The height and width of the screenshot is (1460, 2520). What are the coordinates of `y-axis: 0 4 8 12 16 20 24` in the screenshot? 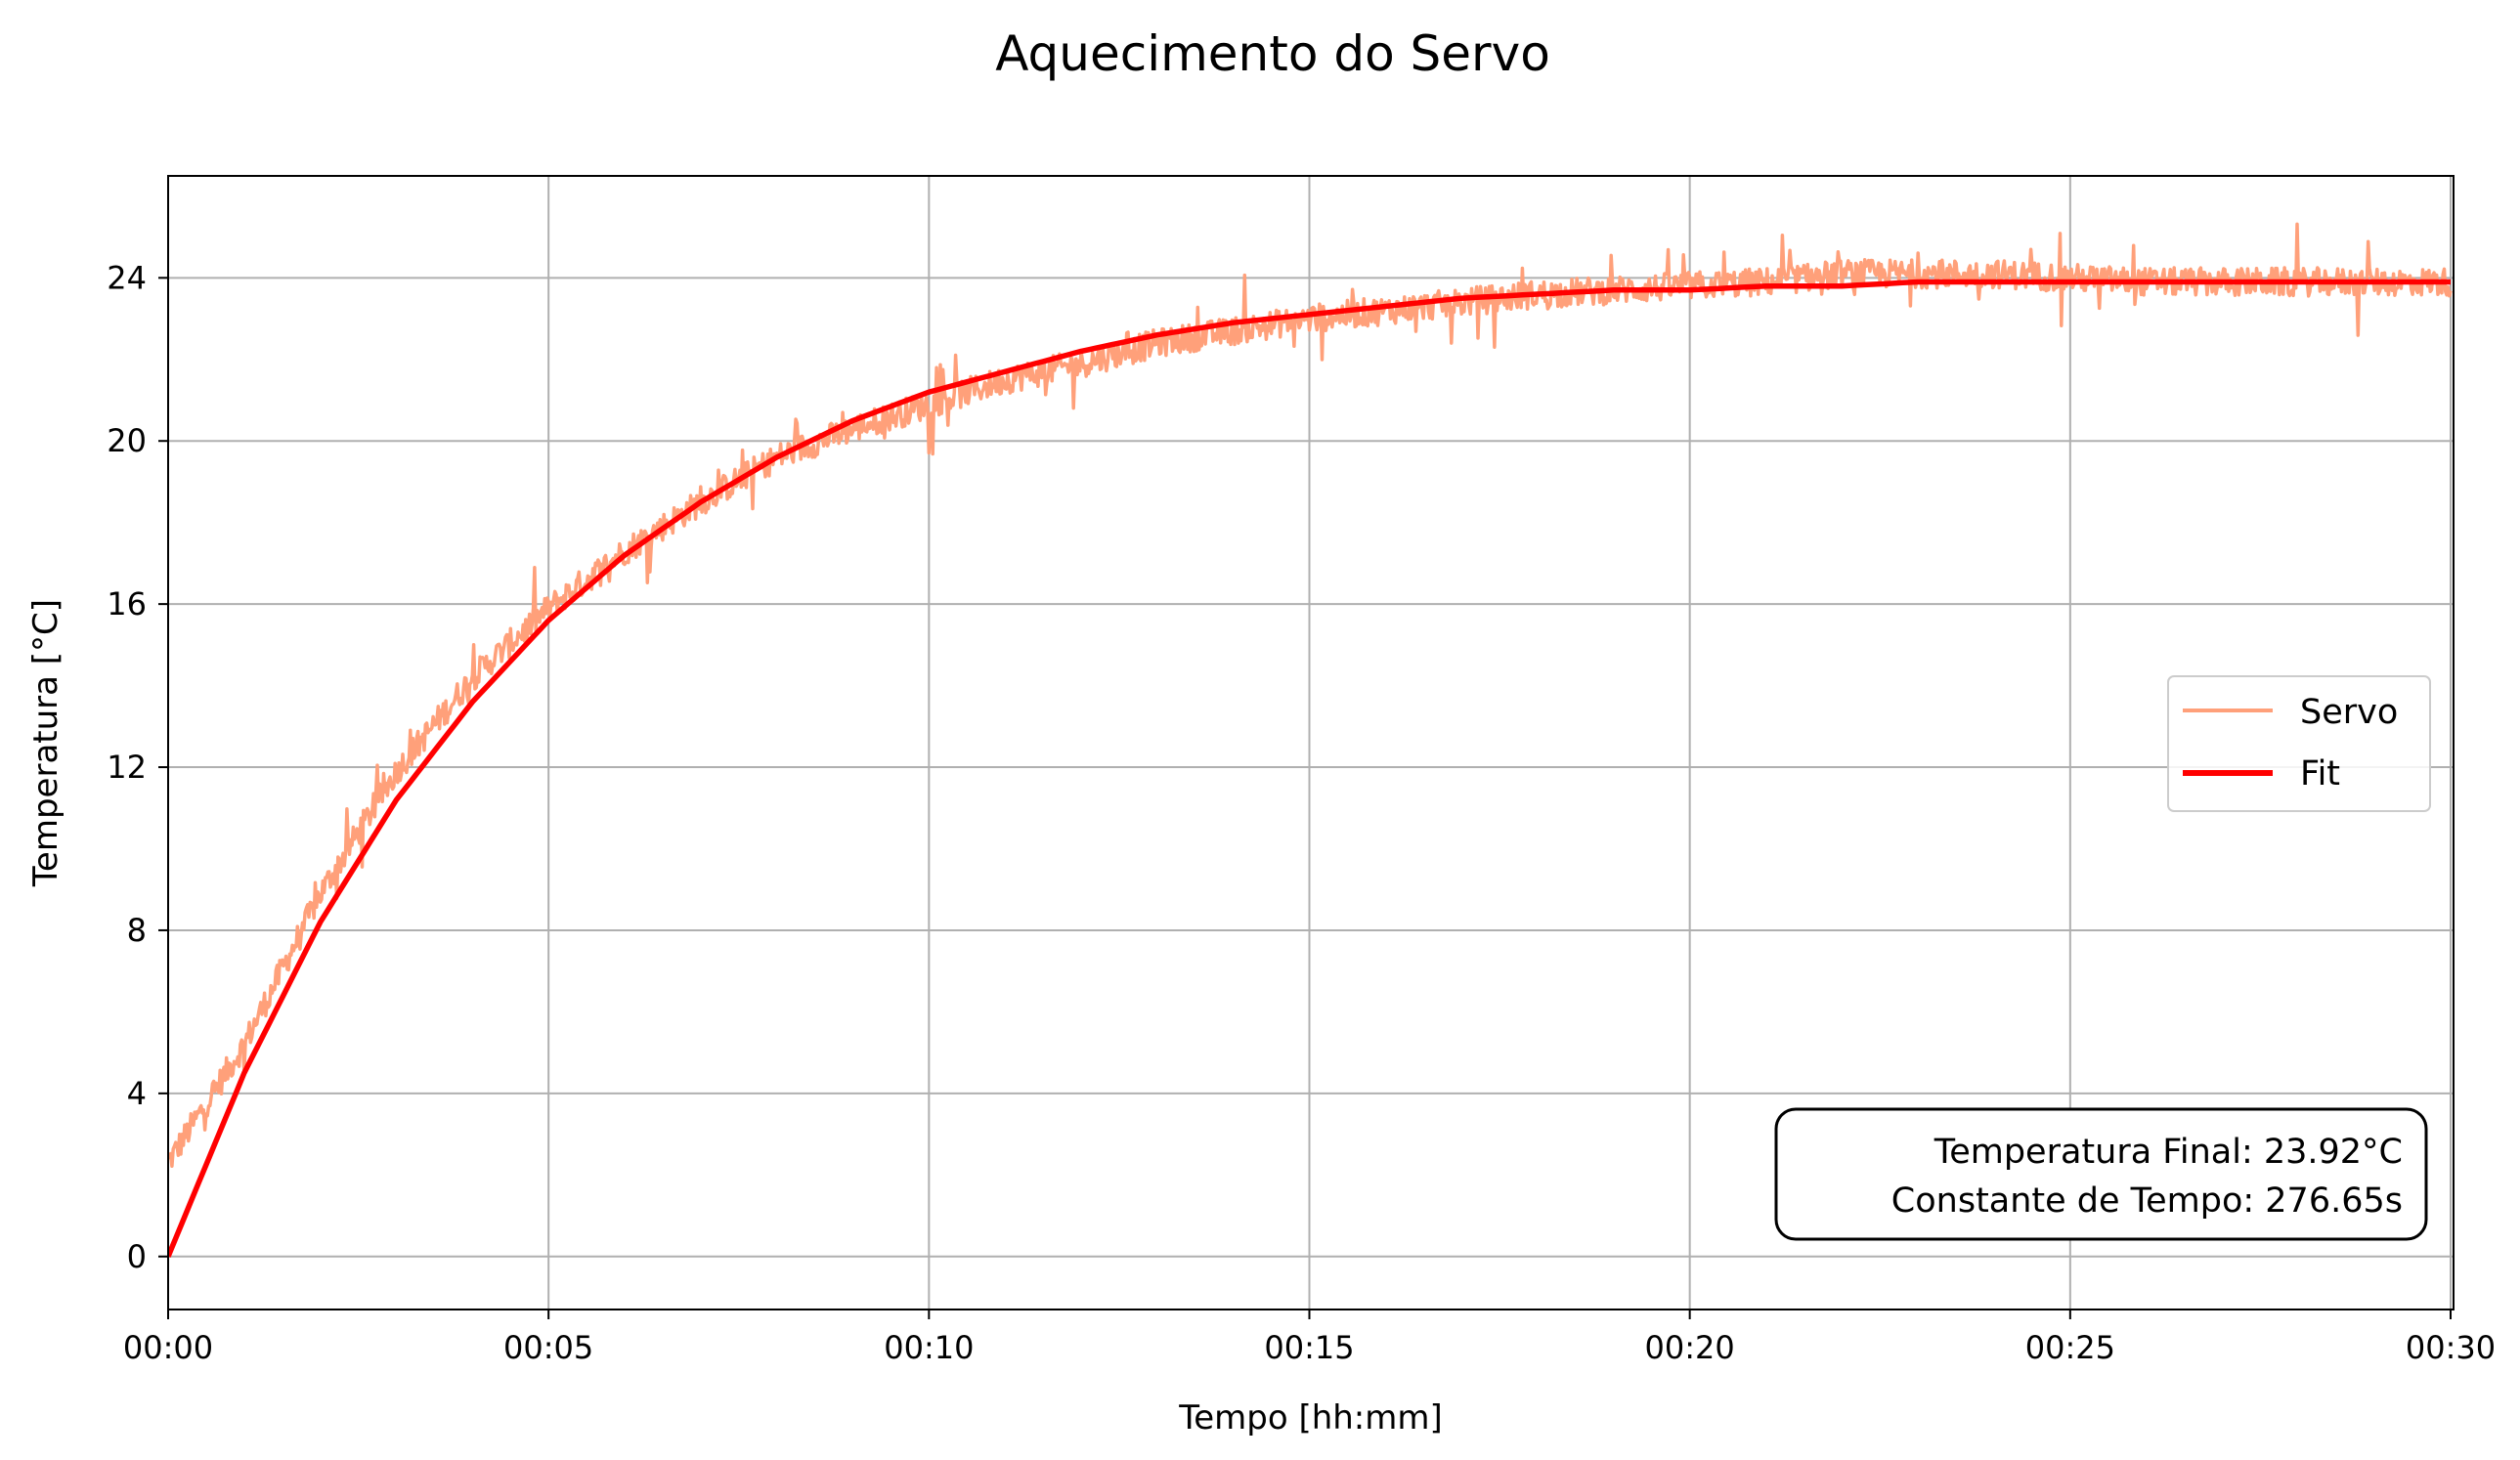 It's located at (137, 767).